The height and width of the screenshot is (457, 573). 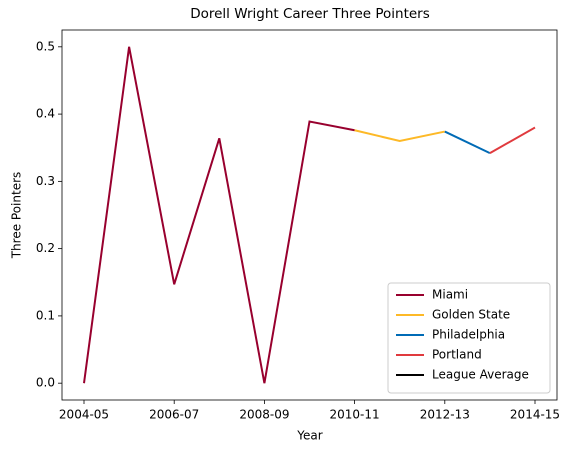 I want to click on legend-label: Golden State, so click(x=471, y=315).